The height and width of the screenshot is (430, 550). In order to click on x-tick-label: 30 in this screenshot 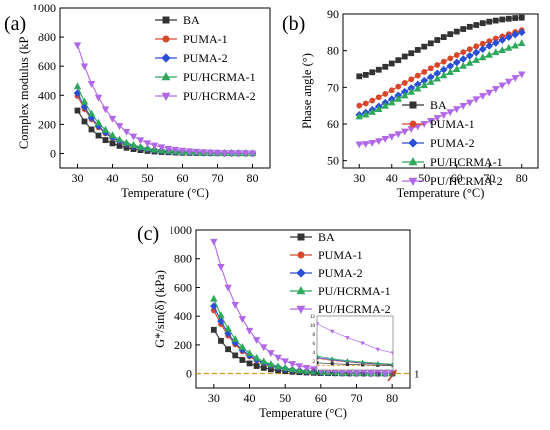, I will do `click(214, 398)`.